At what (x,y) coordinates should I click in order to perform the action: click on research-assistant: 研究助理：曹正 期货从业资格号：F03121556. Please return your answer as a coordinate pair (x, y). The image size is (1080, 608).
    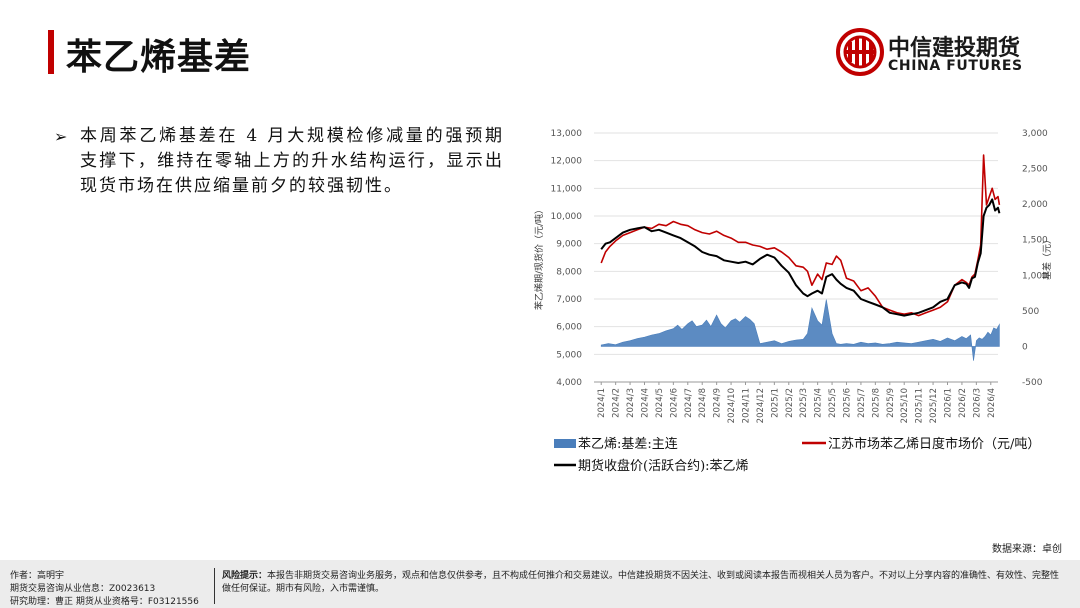
    Looking at the image, I should click on (104, 602).